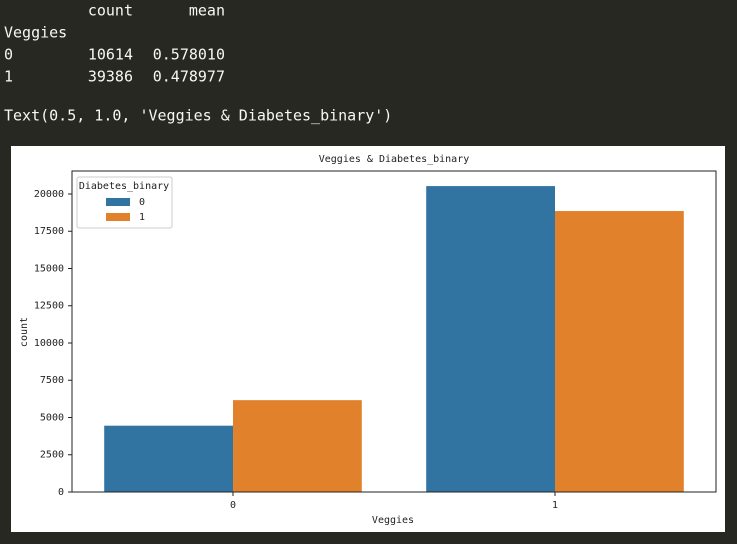 This screenshot has height=544, width=737. I want to click on column-header: count, so click(110, 11).